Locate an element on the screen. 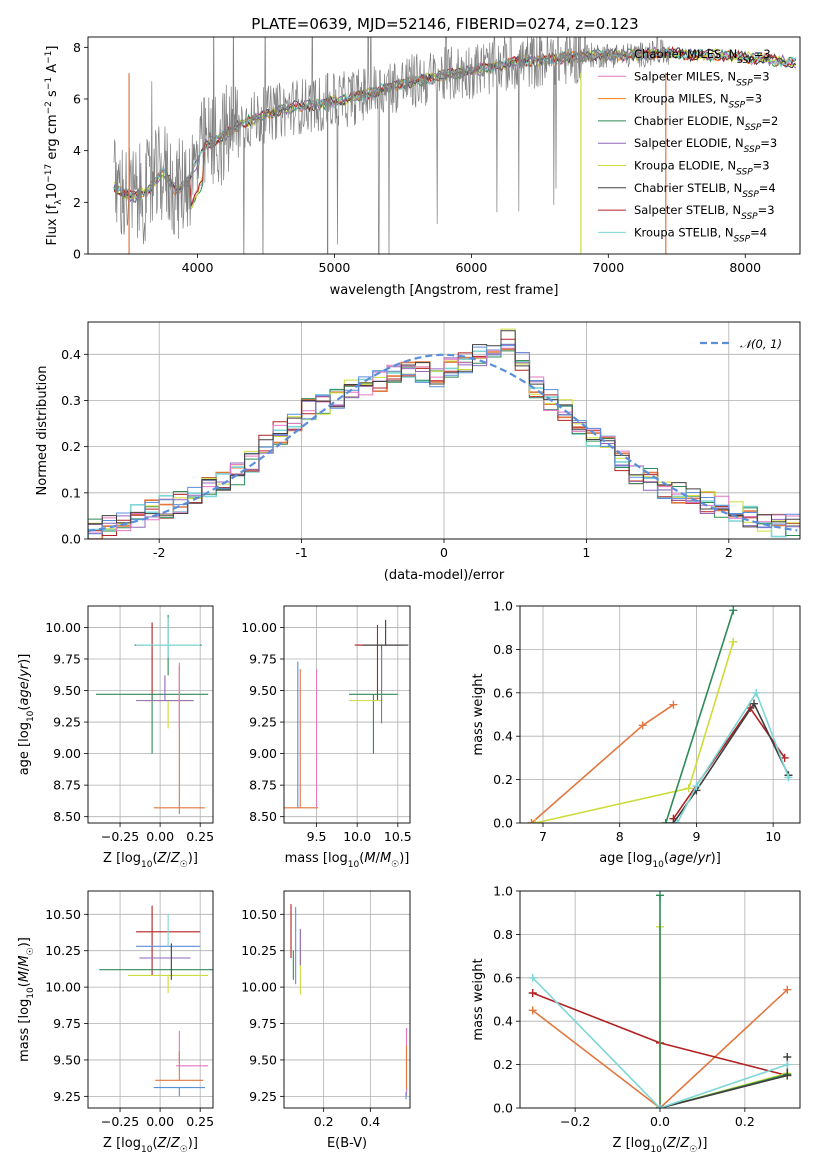 This screenshot has width=819, height=1170. text-span: Chabrier MILES, N is located at coordinates (685, 54).